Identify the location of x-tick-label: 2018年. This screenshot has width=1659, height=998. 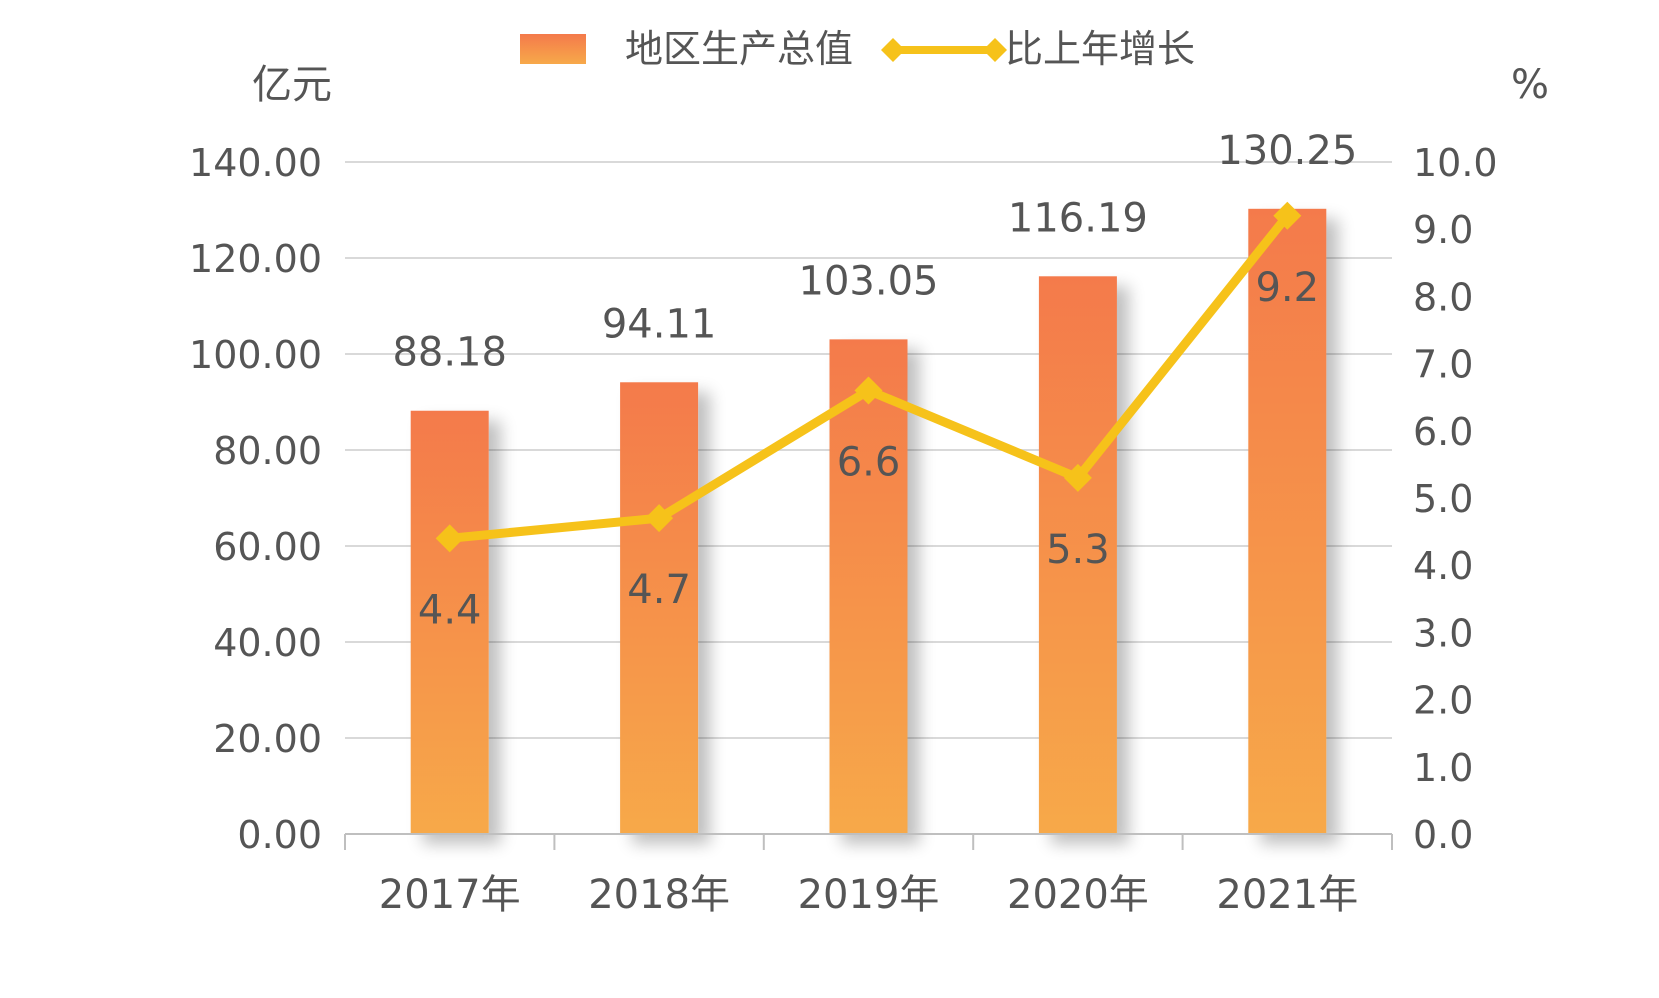
(659, 895).